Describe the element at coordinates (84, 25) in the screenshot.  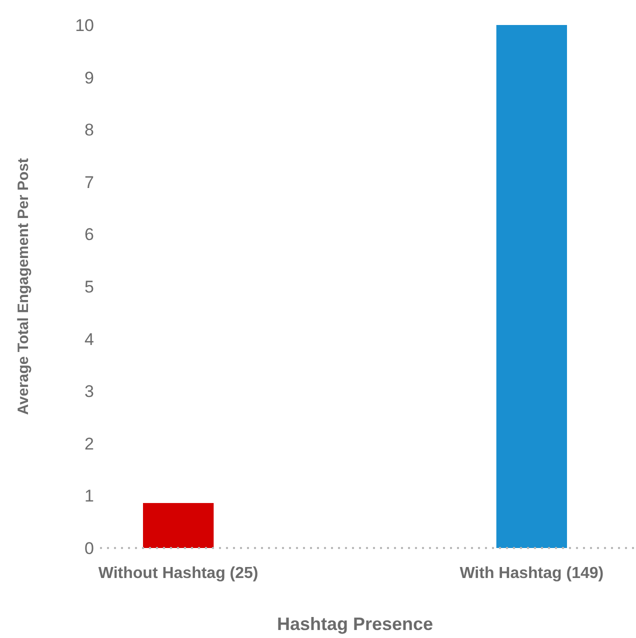
I see `y-tick-label: 10` at that location.